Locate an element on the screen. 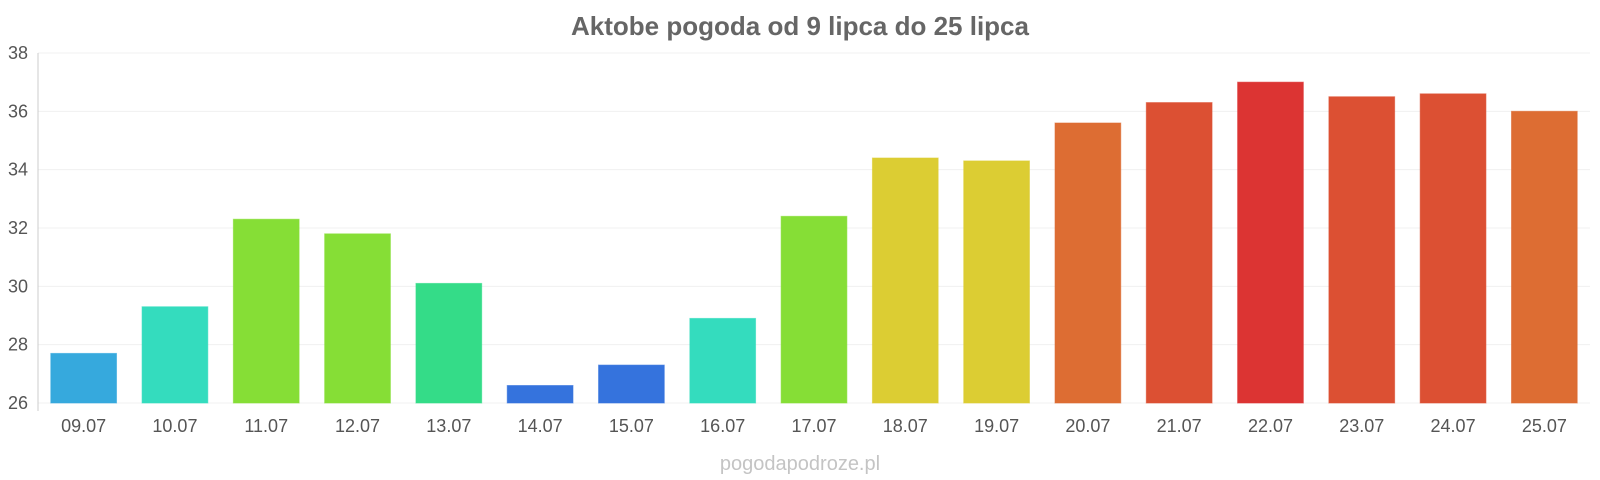  bar-16.07 is located at coordinates (723, 360).